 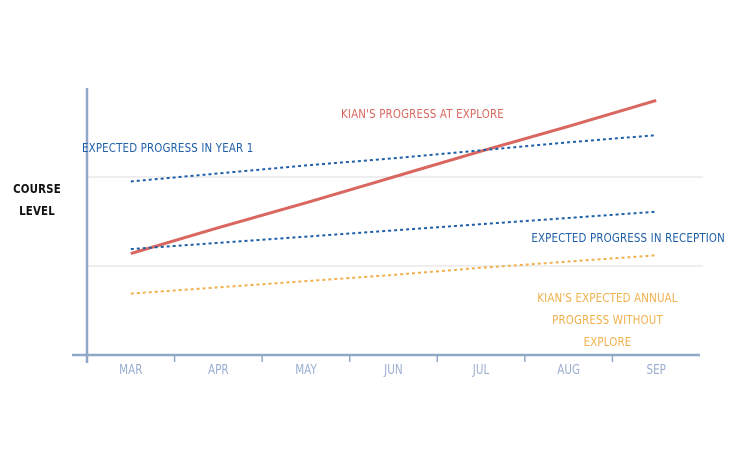 What do you see at coordinates (37, 199) in the screenshot?
I see `y-axis-label: COURSE LEVEL` at bounding box center [37, 199].